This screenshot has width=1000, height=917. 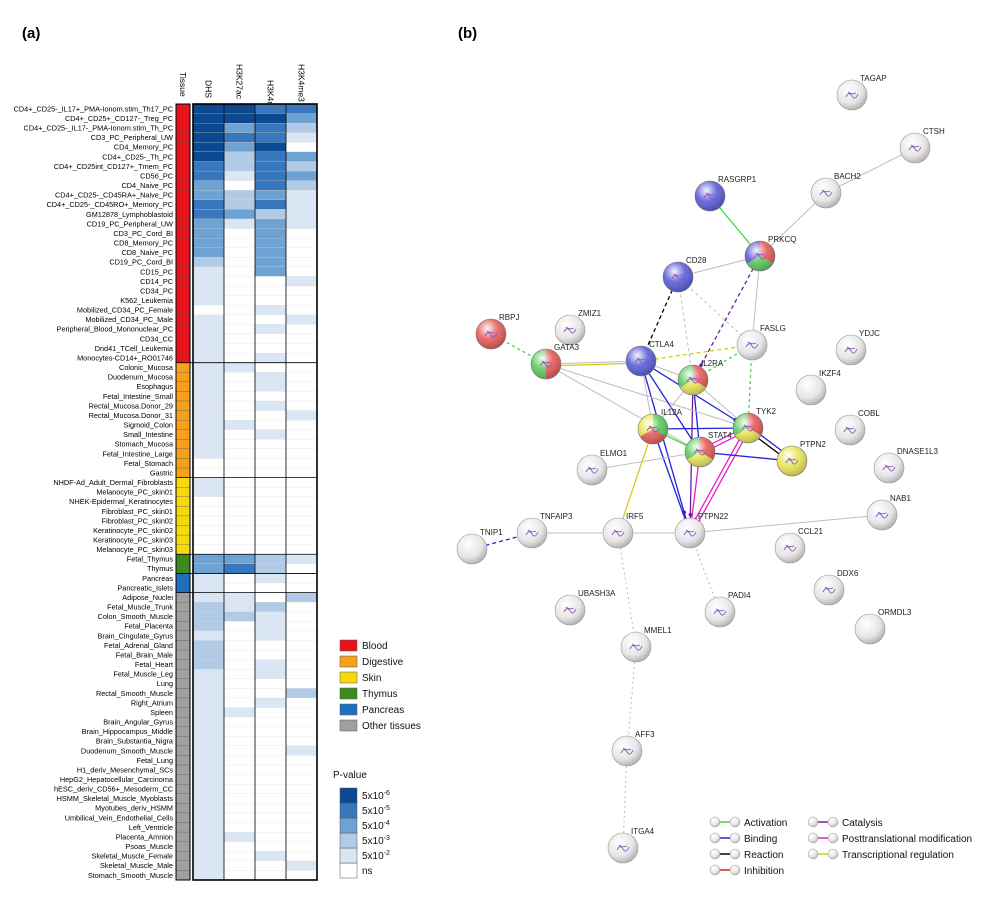 I want to click on legend-label: Inhibition, so click(x=764, y=871).